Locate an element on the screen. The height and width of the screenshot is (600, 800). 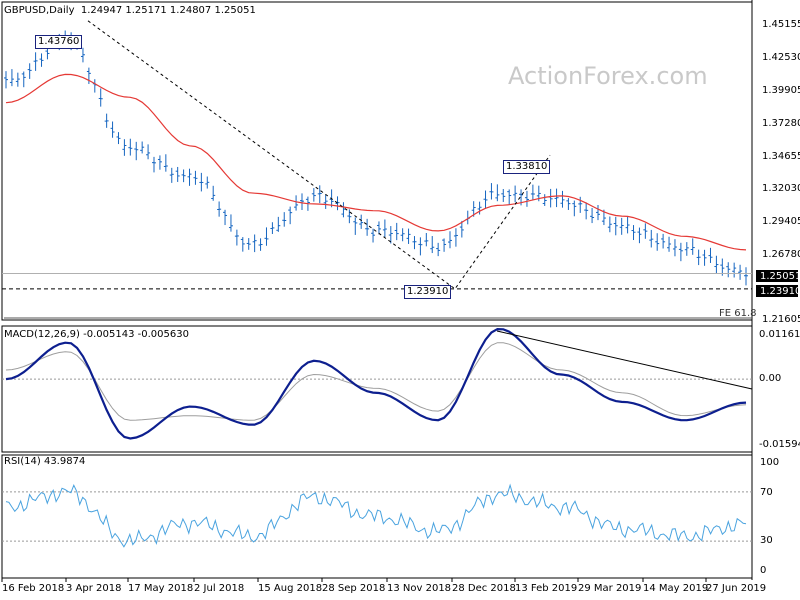
date-tick: 2 Jul 2018 is located at coordinates (219, 588).